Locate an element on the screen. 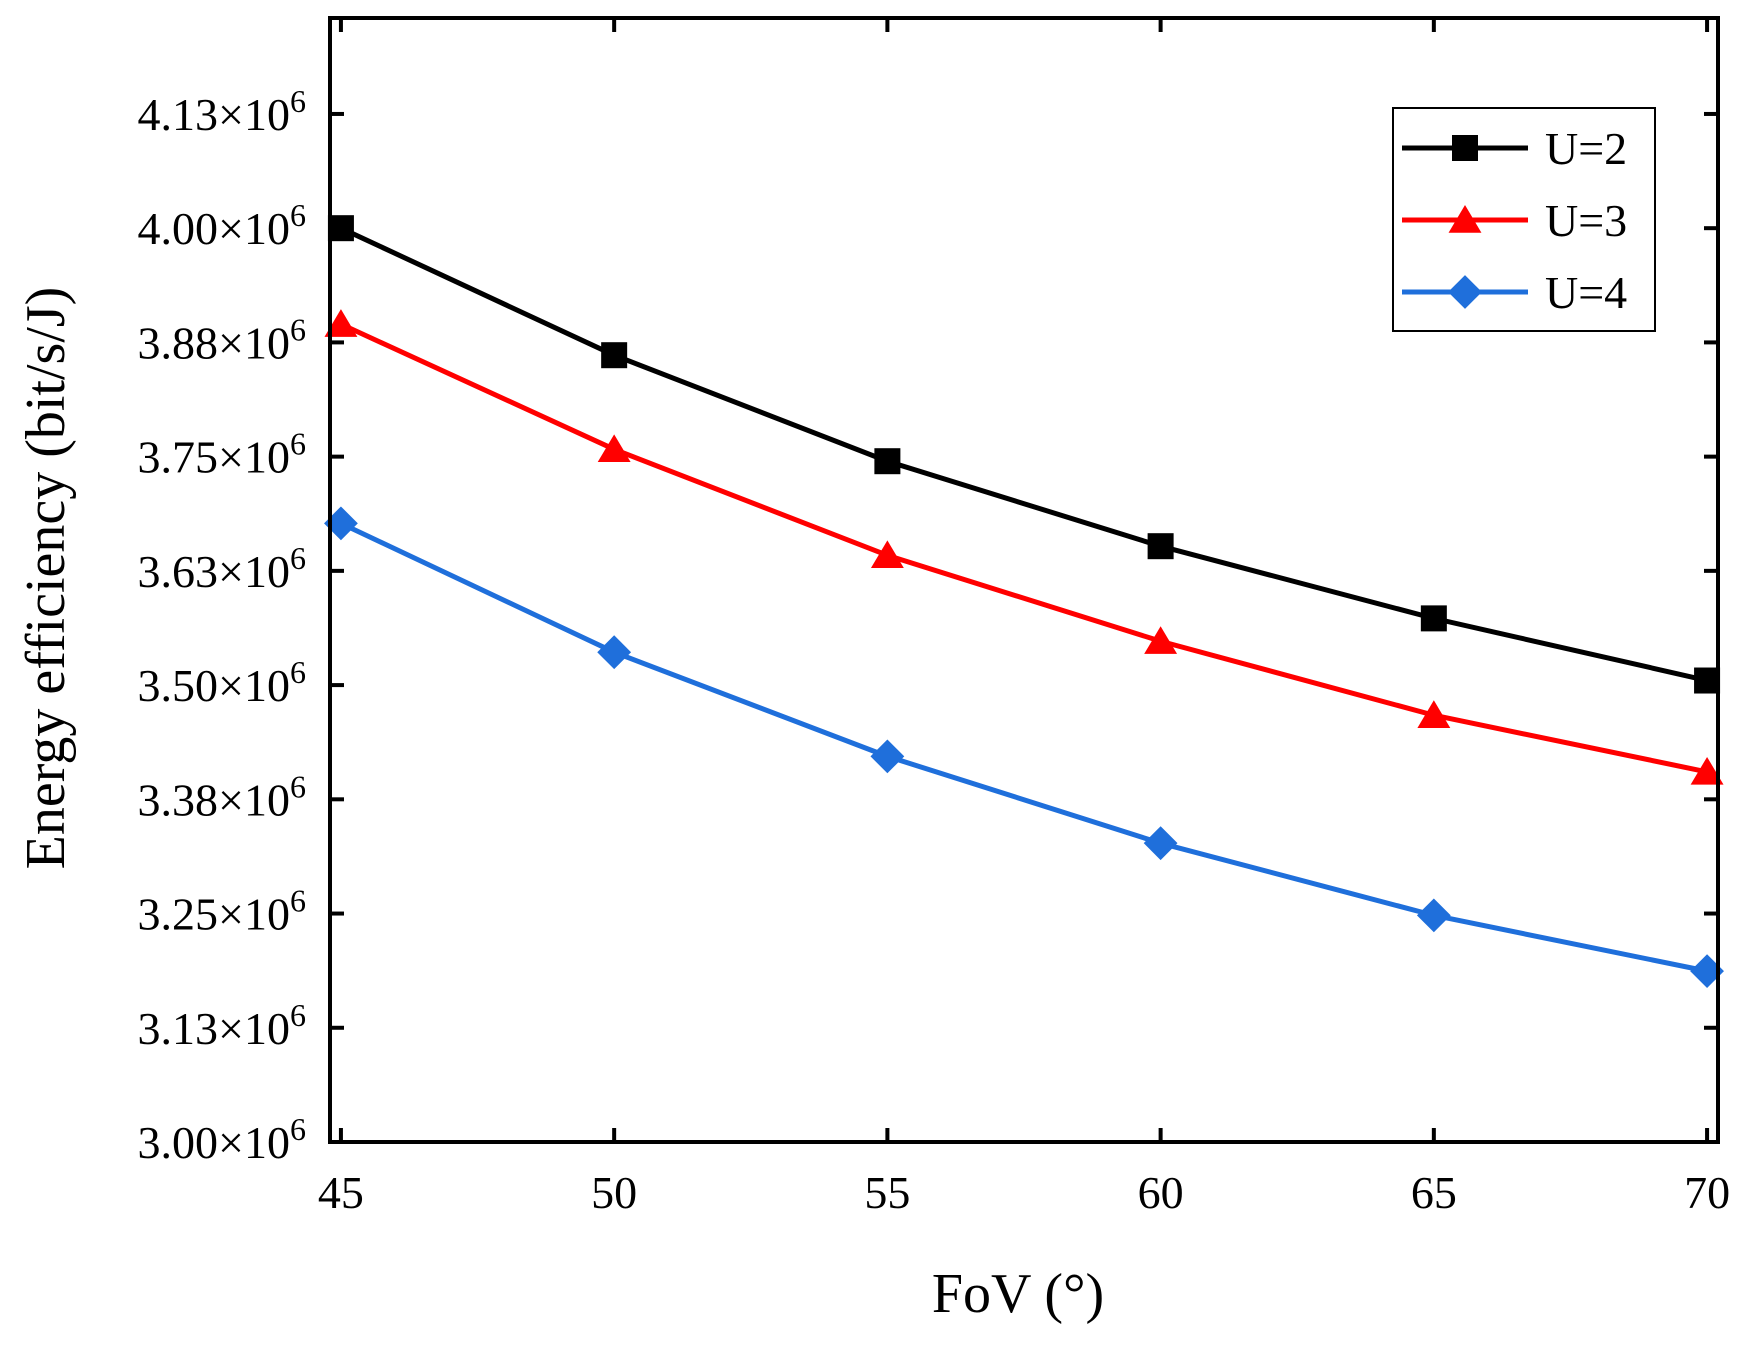 This screenshot has width=1746, height=1346. y-tick-label: 3.75×10⁶ is located at coordinates (222, 454).